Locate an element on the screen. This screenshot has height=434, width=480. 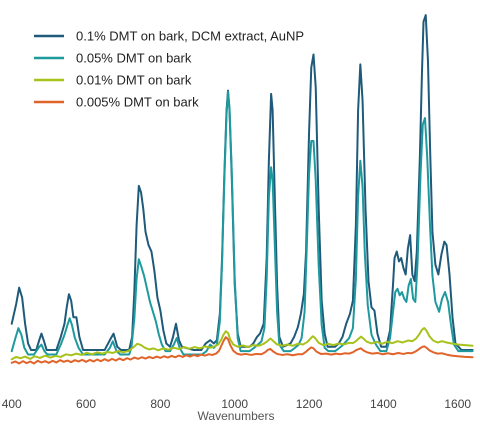
x-tick-label: 400 is located at coordinates (12, 404).